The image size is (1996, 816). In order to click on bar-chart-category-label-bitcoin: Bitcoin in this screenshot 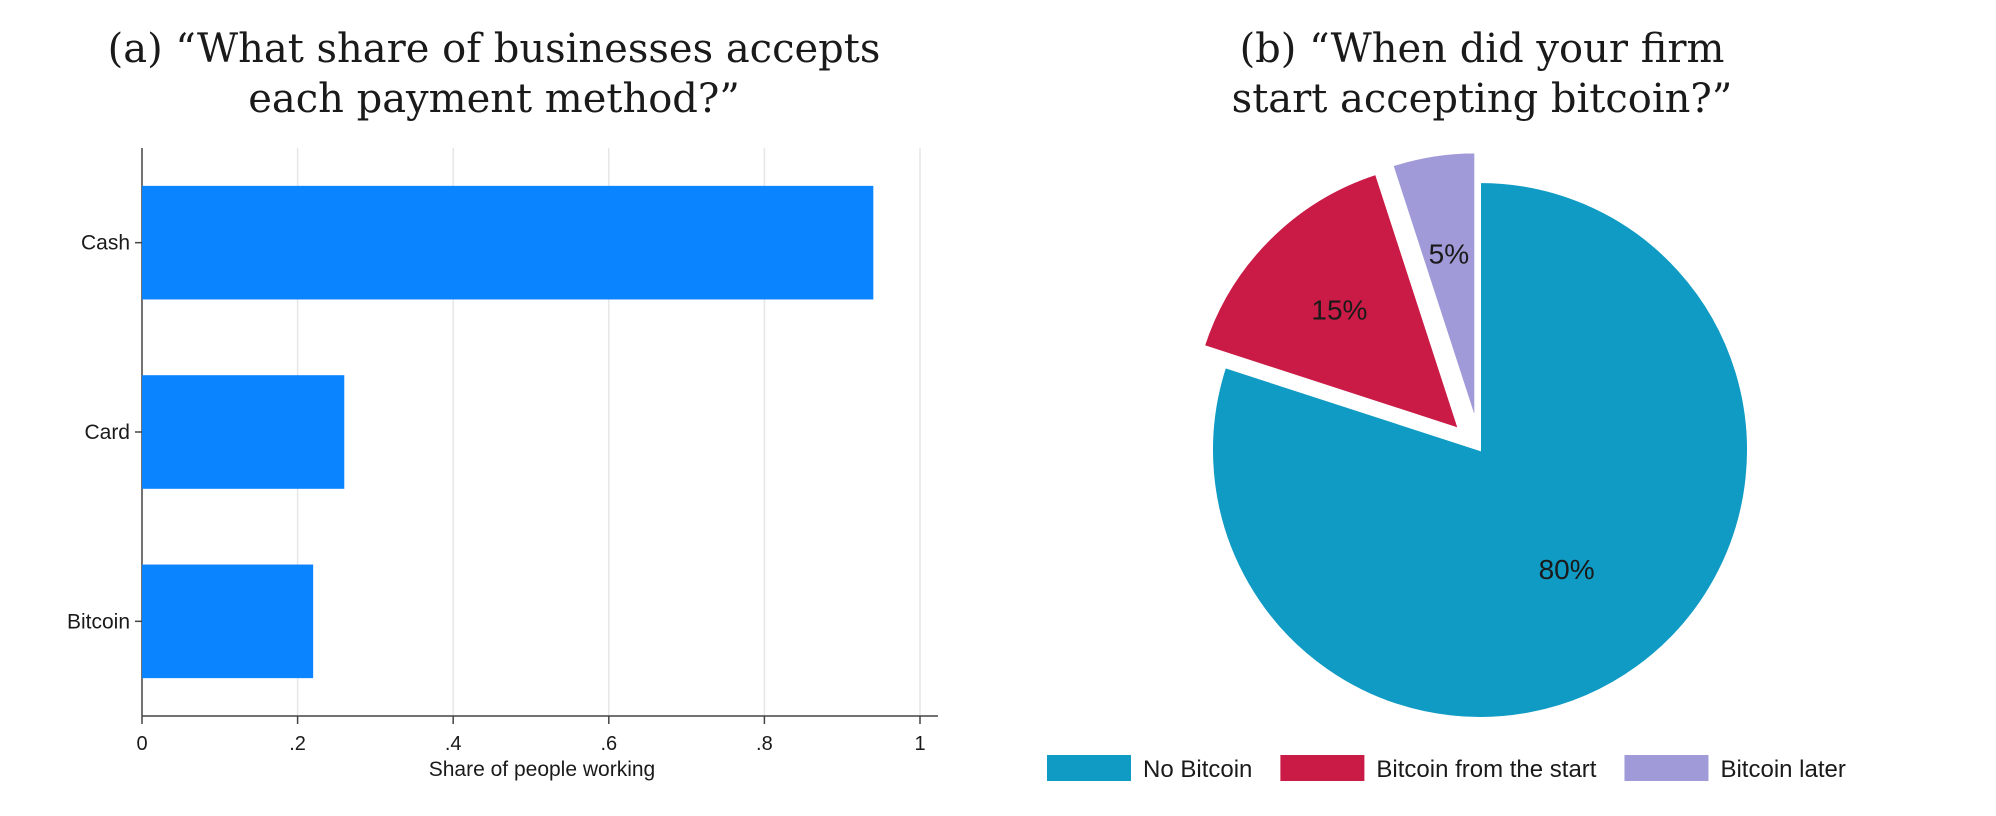, I will do `click(98, 621)`.